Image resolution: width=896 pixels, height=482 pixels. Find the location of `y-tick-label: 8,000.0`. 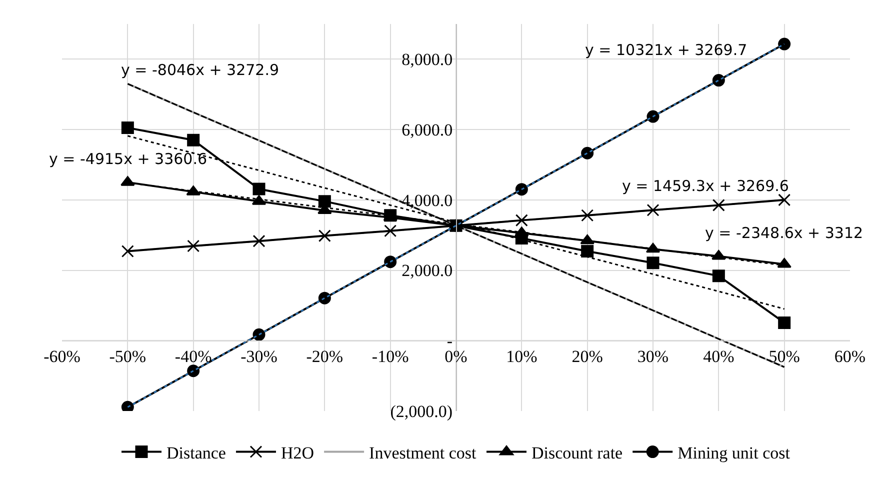

y-tick-label: 8,000.0 is located at coordinates (427, 60).